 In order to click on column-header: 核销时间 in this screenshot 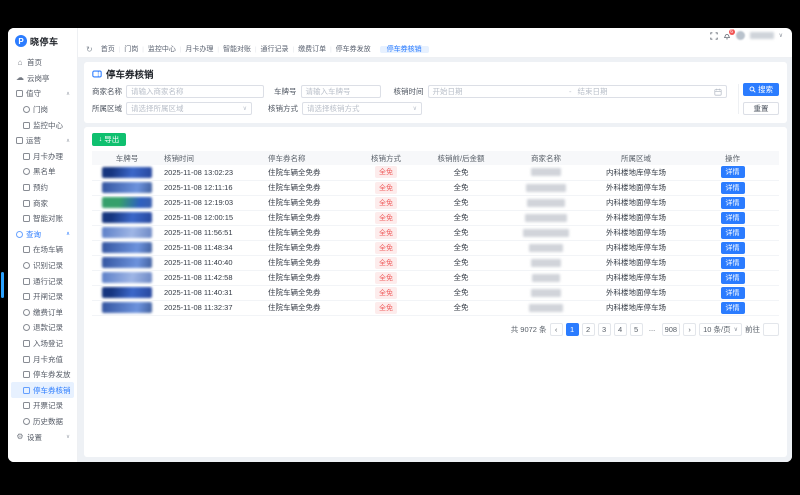, I will do `click(214, 158)`.